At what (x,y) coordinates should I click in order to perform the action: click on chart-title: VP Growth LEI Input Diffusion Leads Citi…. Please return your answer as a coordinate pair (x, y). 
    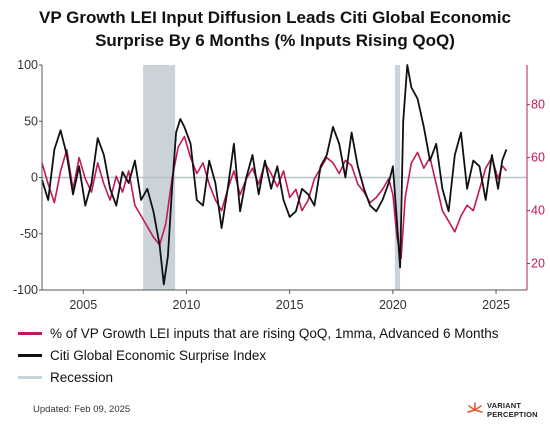
    Looking at the image, I should click on (275, 29).